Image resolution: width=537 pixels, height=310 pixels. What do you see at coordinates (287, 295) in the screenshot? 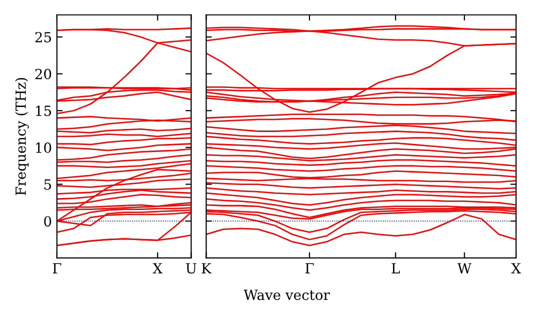
I see `x-axis-title: Wave vector` at bounding box center [287, 295].